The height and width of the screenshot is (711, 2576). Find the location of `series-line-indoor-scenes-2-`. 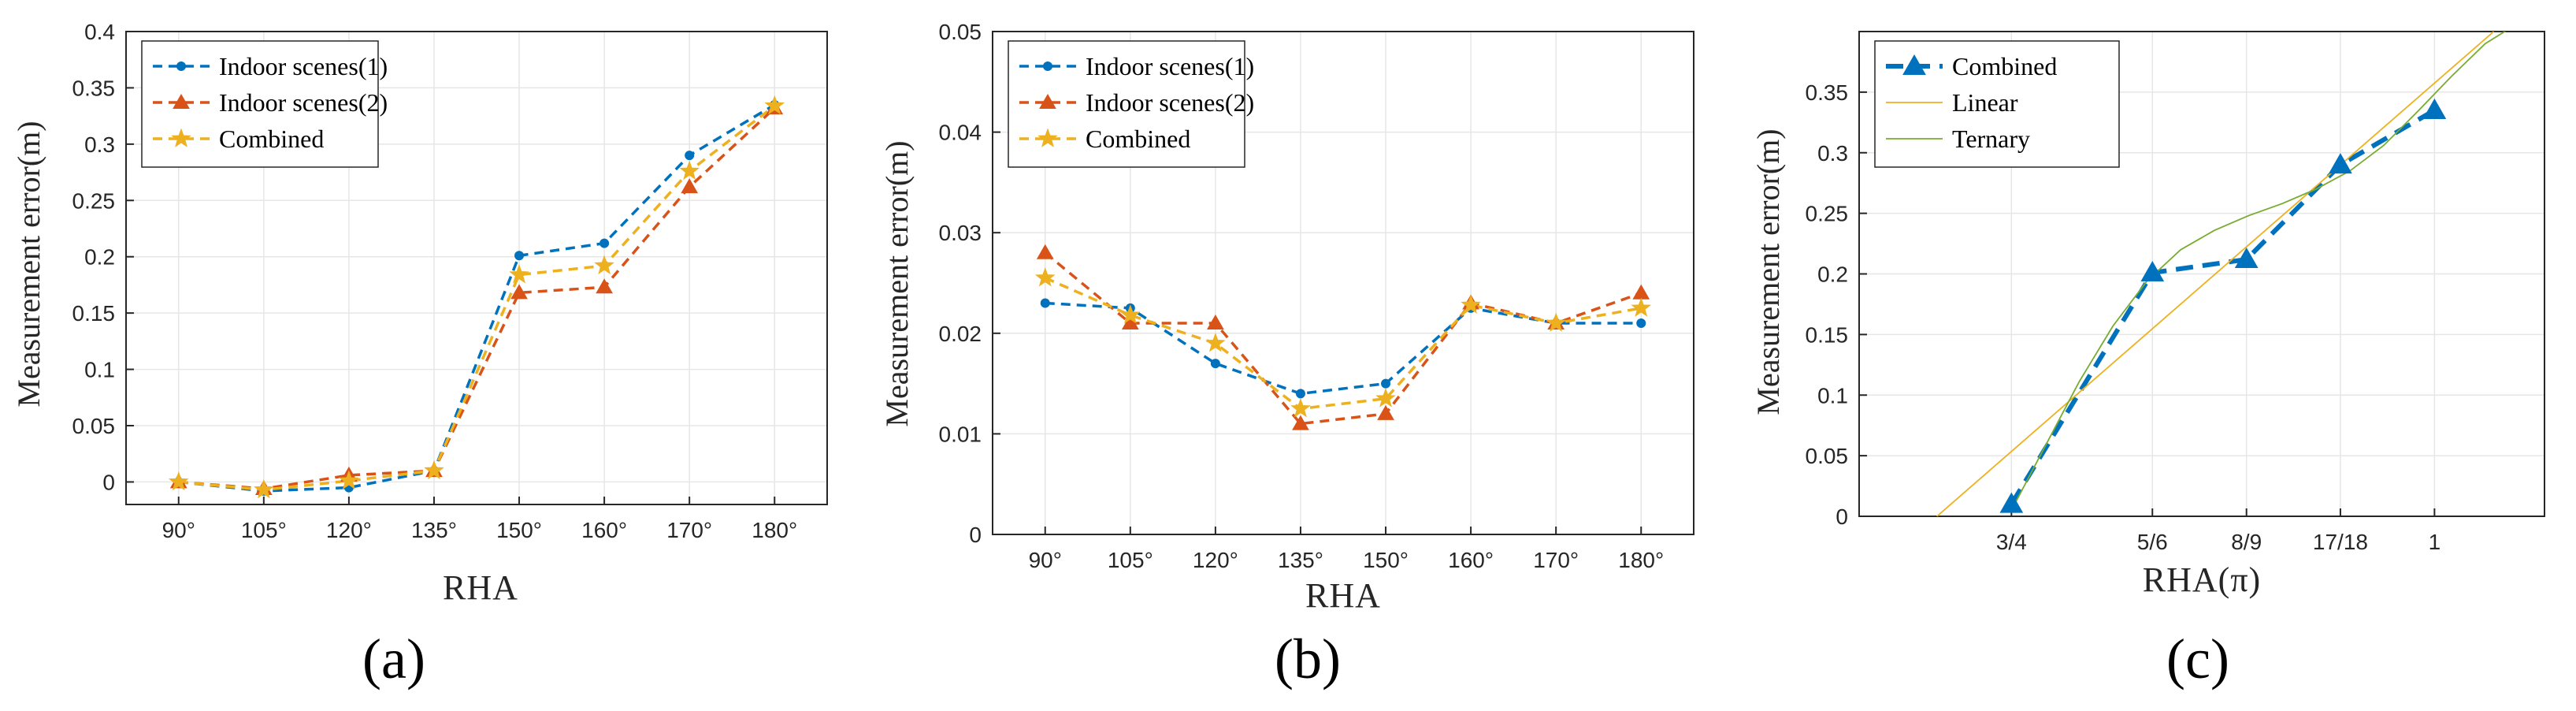

series-line-indoor-scenes-2- is located at coordinates (1343, 338).